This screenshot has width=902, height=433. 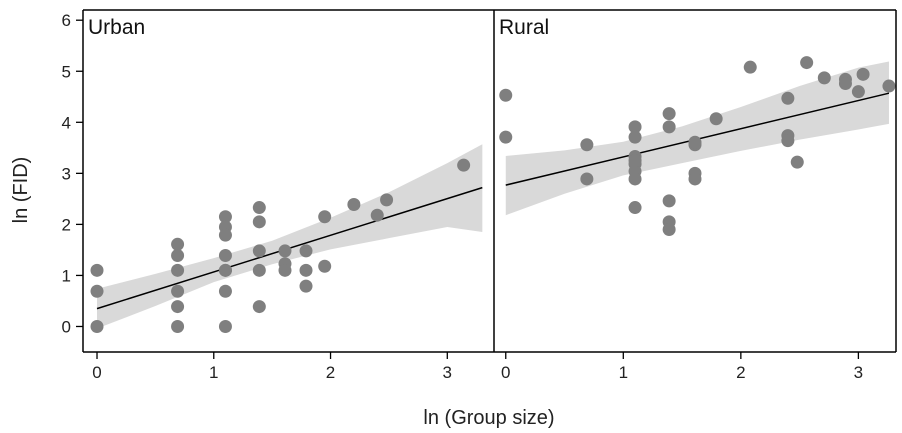 I want to click on y-tick-label: 6, so click(x=66, y=20).